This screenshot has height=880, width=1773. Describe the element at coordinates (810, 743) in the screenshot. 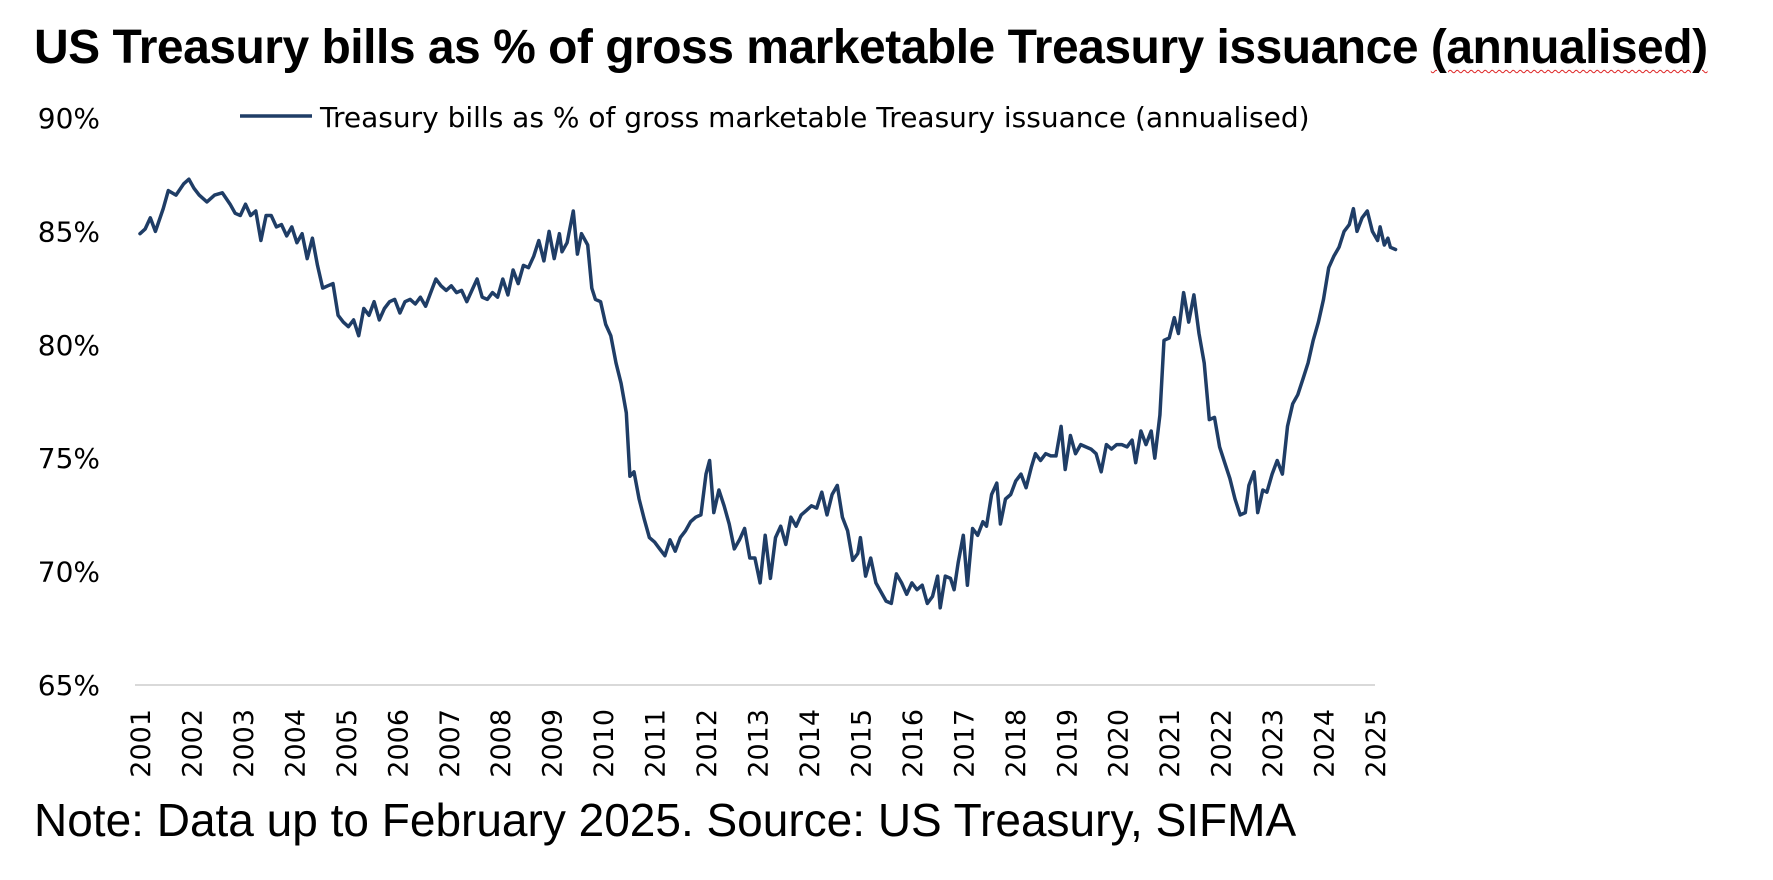

I see `x-tick-label: 2014` at that location.